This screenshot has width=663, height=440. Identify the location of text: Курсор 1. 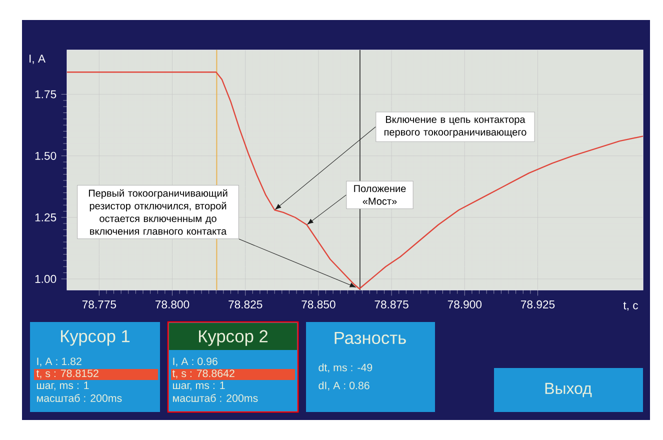
(95, 338).